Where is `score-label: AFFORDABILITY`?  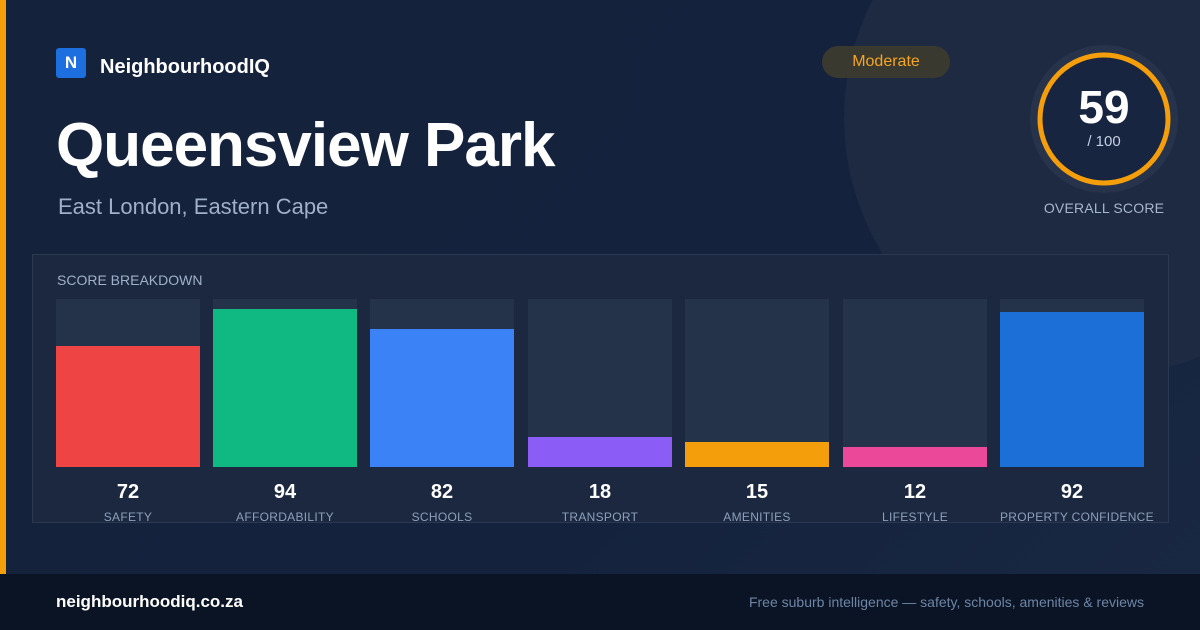 score-label: AFFORDABILITY is located at coordinates (285, 517).